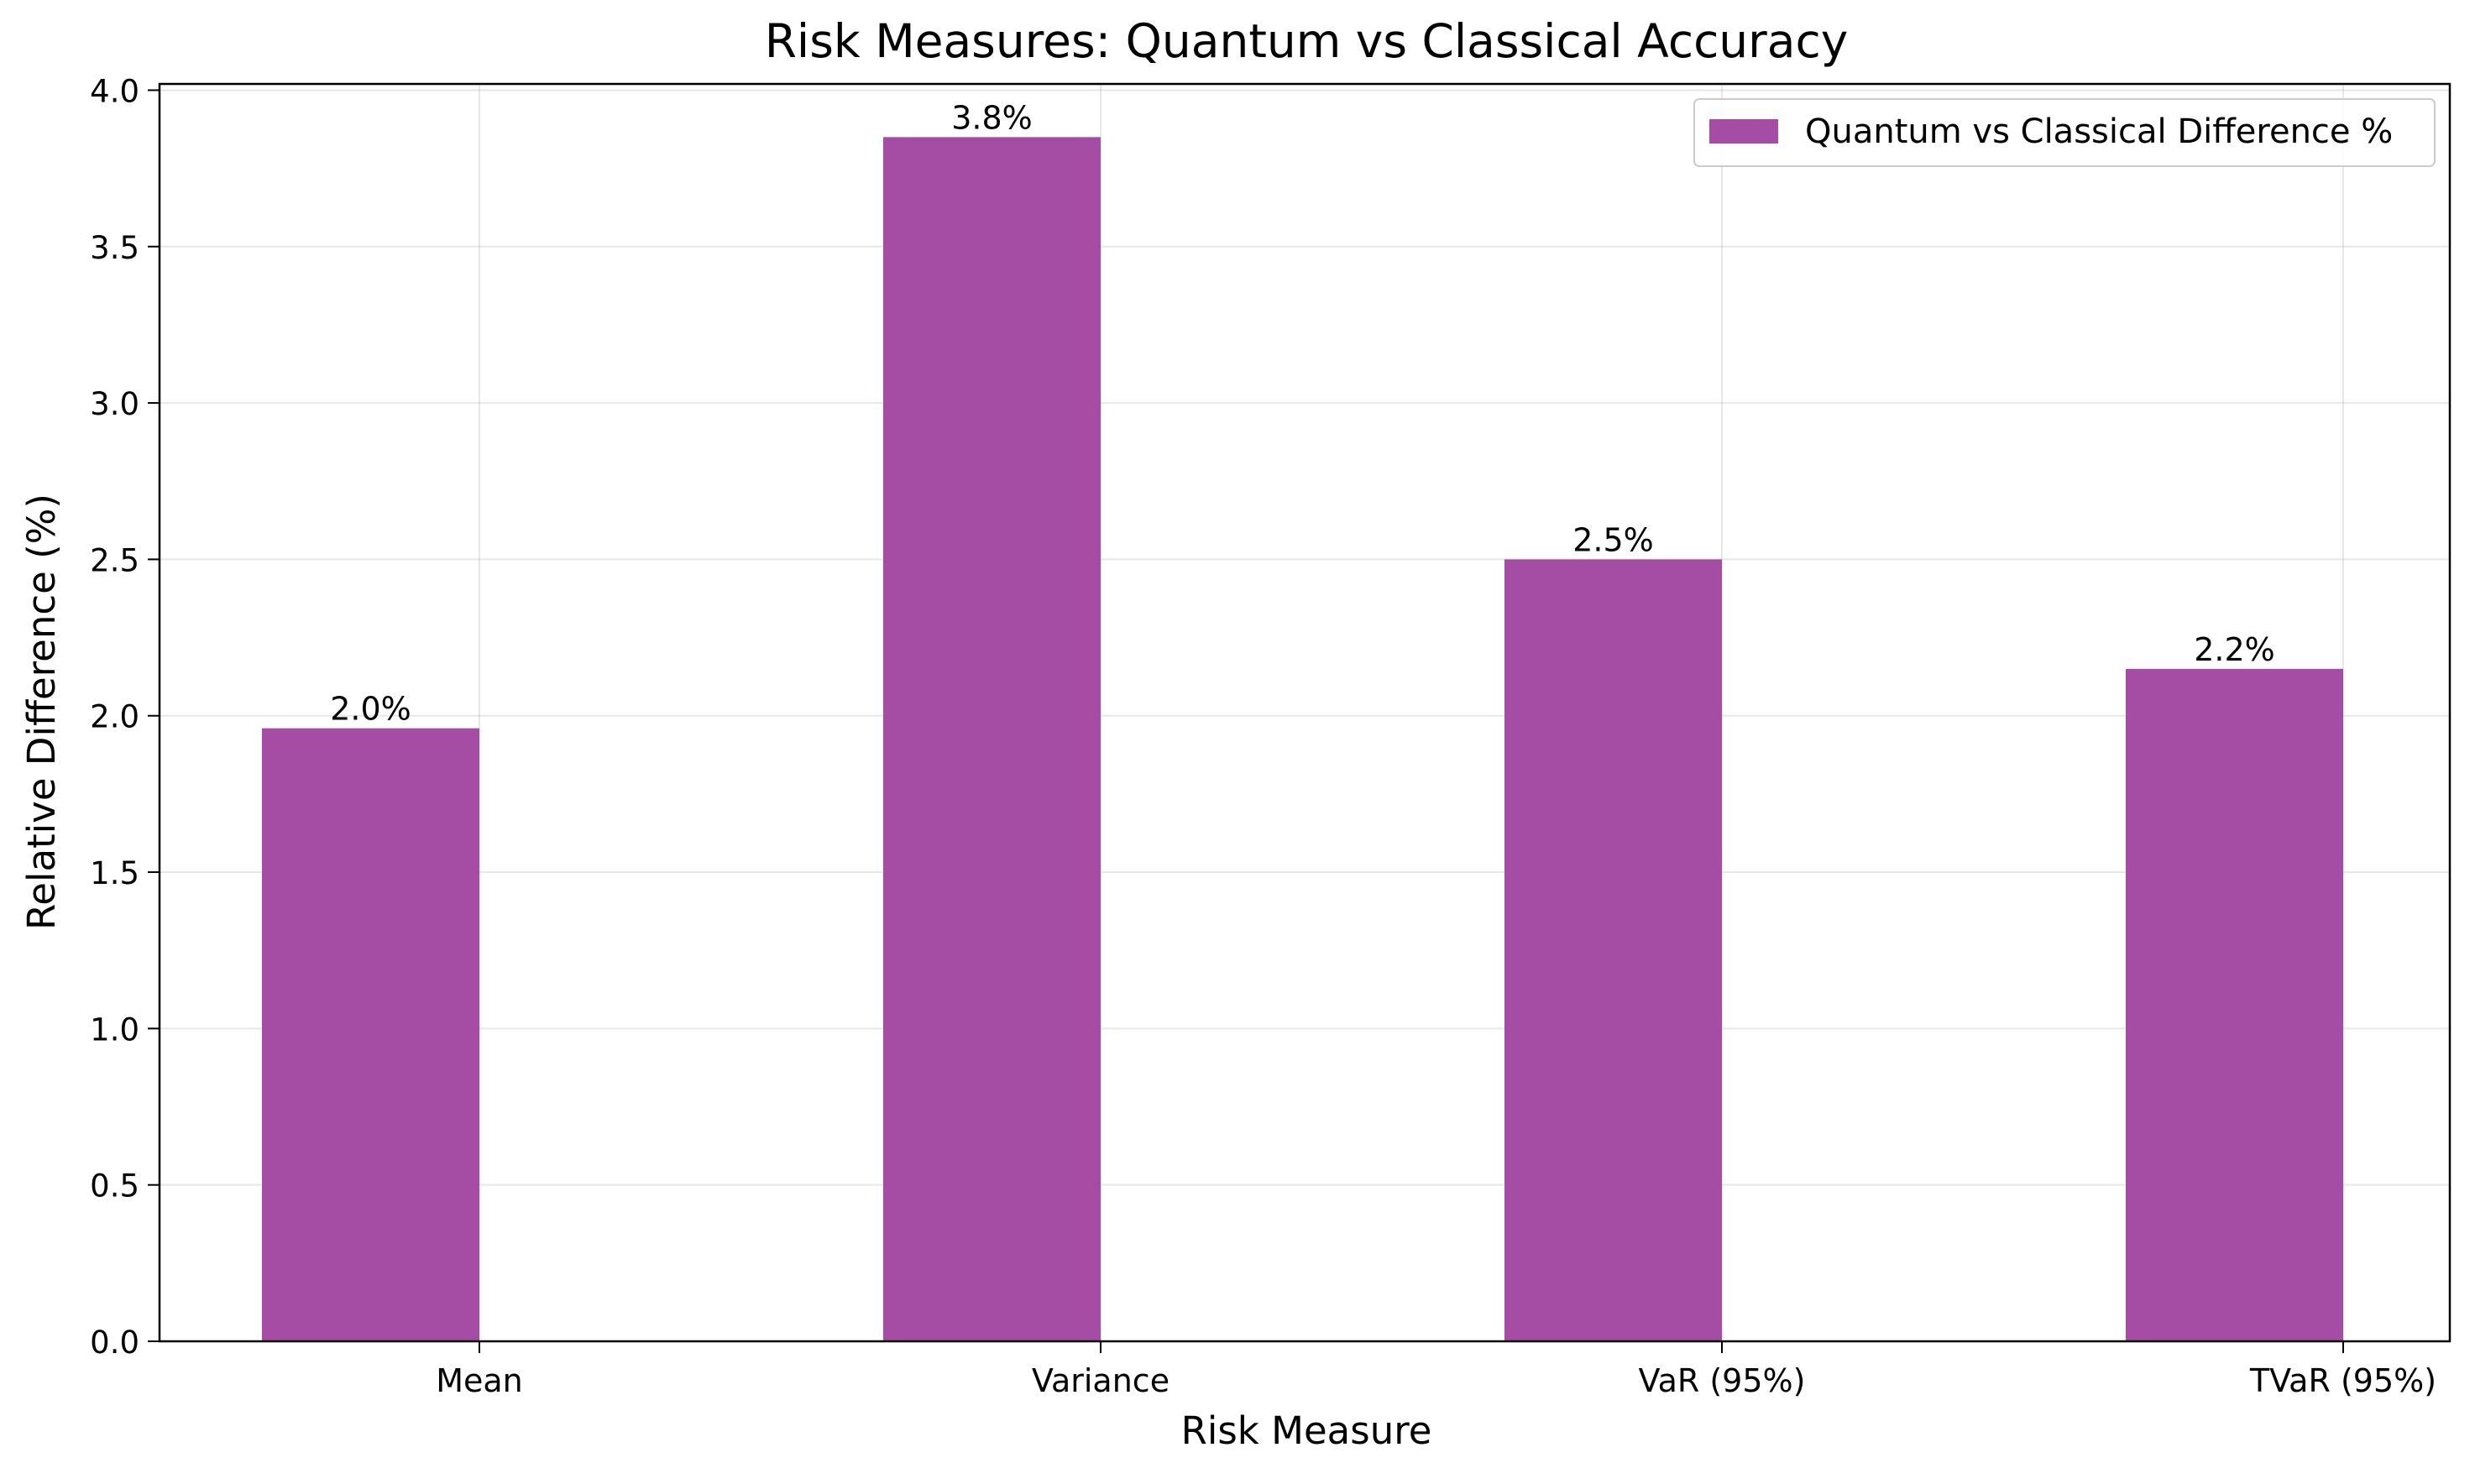  Describe the element at coordinates (2234, 649) in the screenshot. I see `bar-data-label: 2.2%` at that location.